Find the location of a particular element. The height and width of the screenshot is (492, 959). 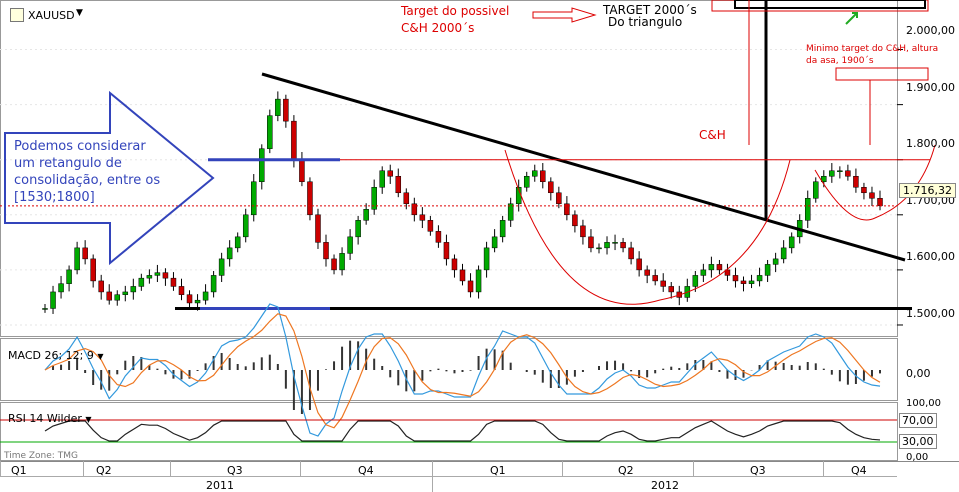

quarter-label: Q4 is located at coordinates (859, 470).